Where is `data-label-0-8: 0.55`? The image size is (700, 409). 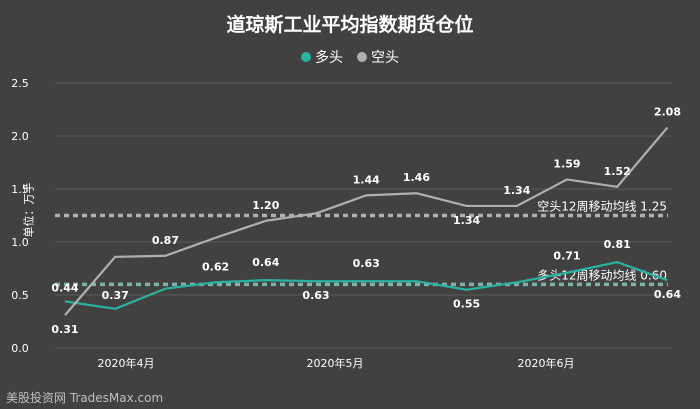 data-label-0-8: 0.55 is located at coordinates (466, 304).